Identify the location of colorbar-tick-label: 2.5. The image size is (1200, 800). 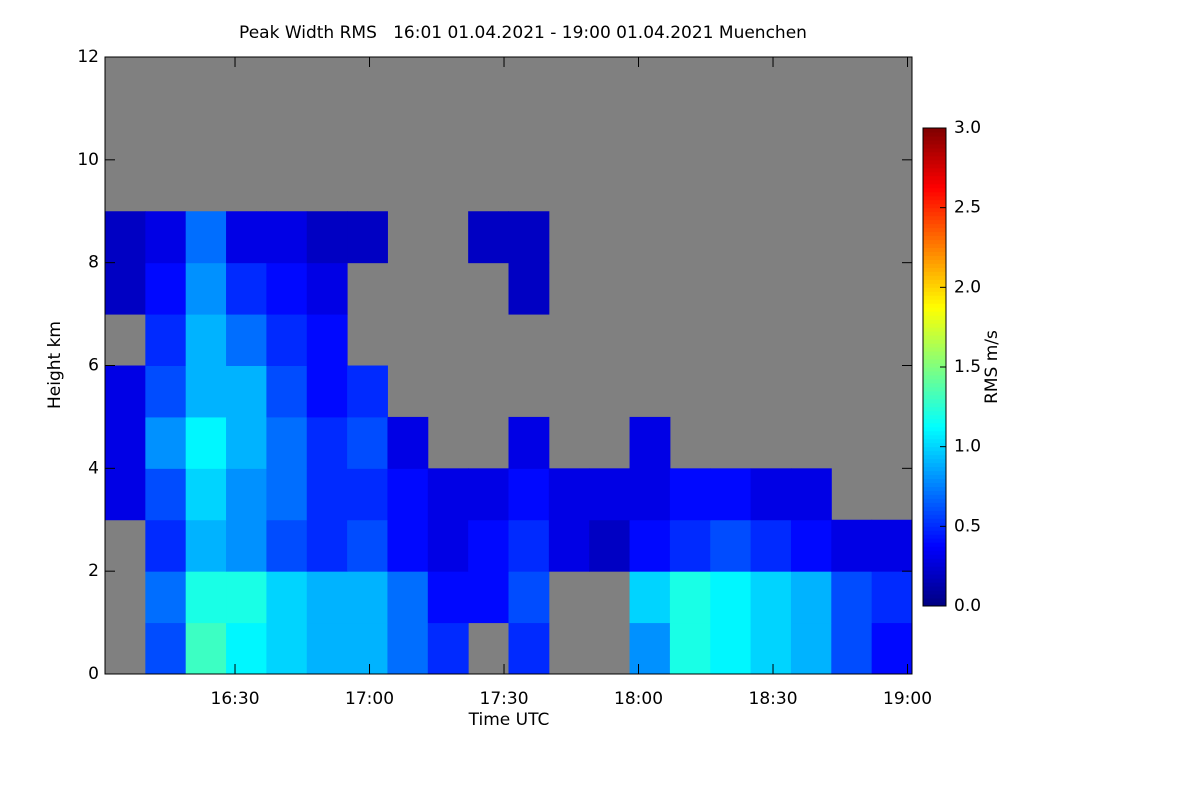
(967, 208).